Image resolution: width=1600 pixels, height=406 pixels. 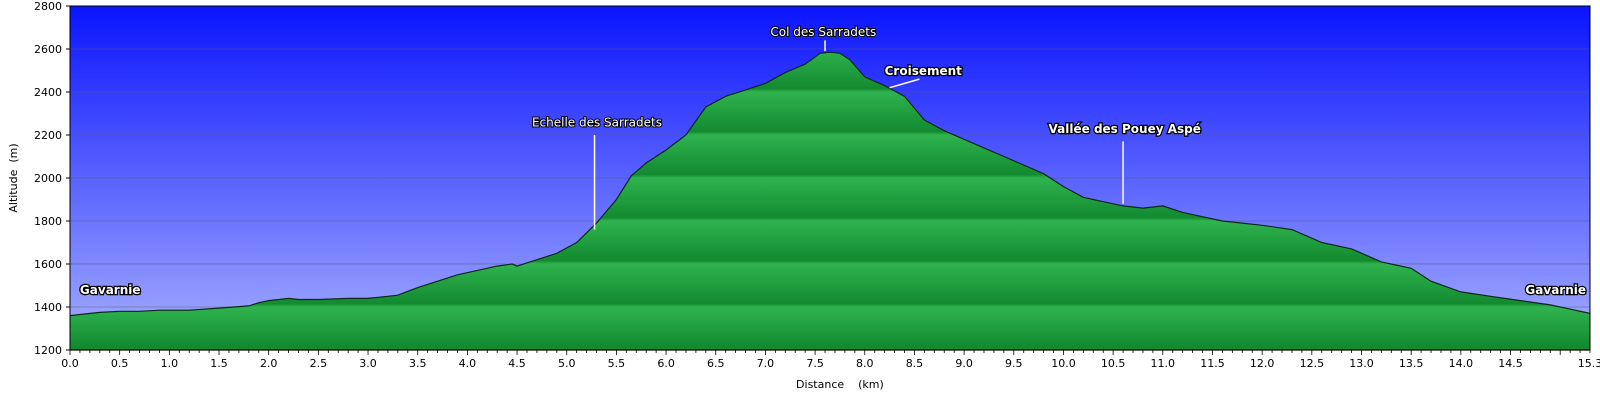 What do you see at coordinates (617, 363) in the screenshot?
I see `x-tick-label: 5.5` at bounding box center [617, 363].